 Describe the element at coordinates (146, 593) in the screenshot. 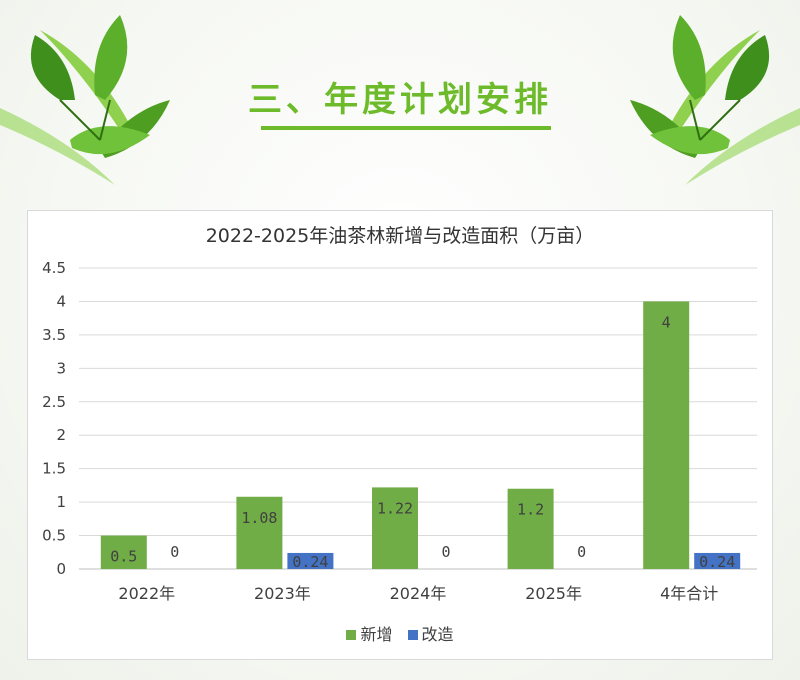

I see `x-tick-label: 2022年` at that location.